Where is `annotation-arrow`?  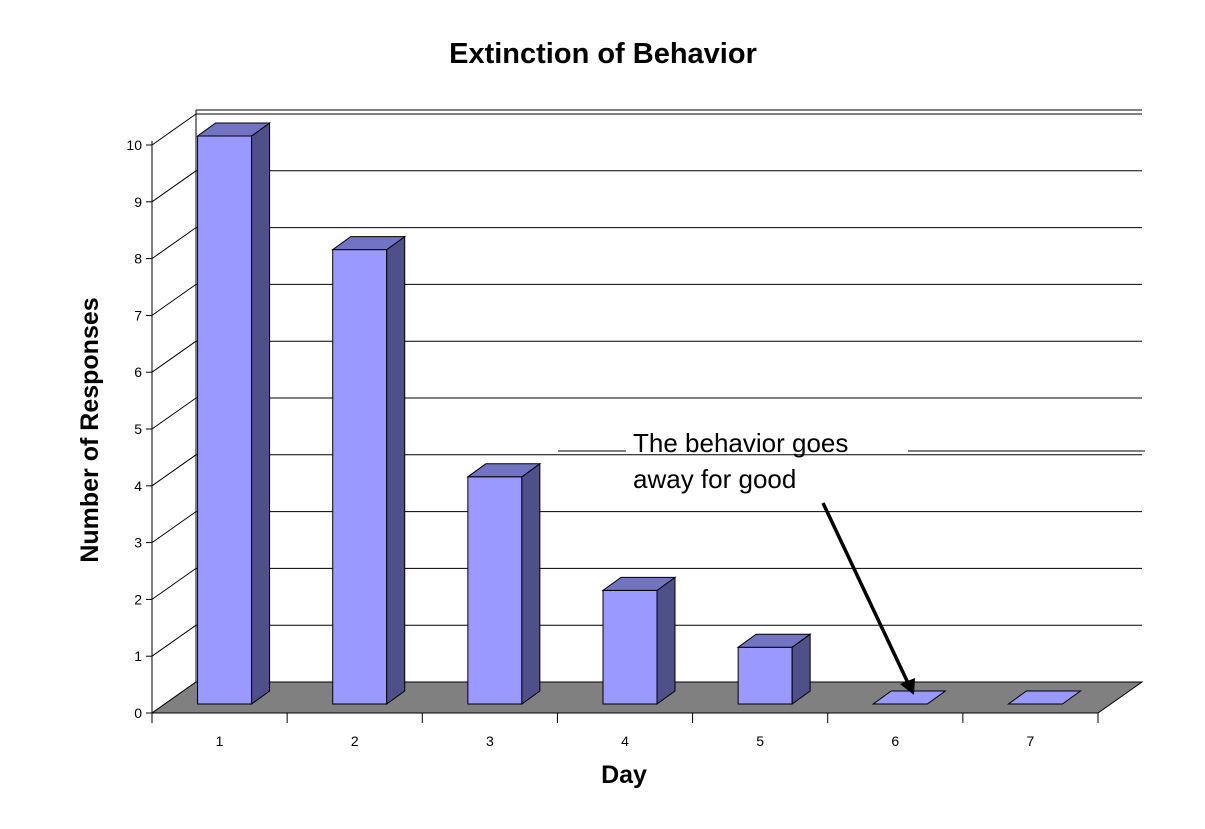
annotation-arrow is located at coordinates (865, 593).